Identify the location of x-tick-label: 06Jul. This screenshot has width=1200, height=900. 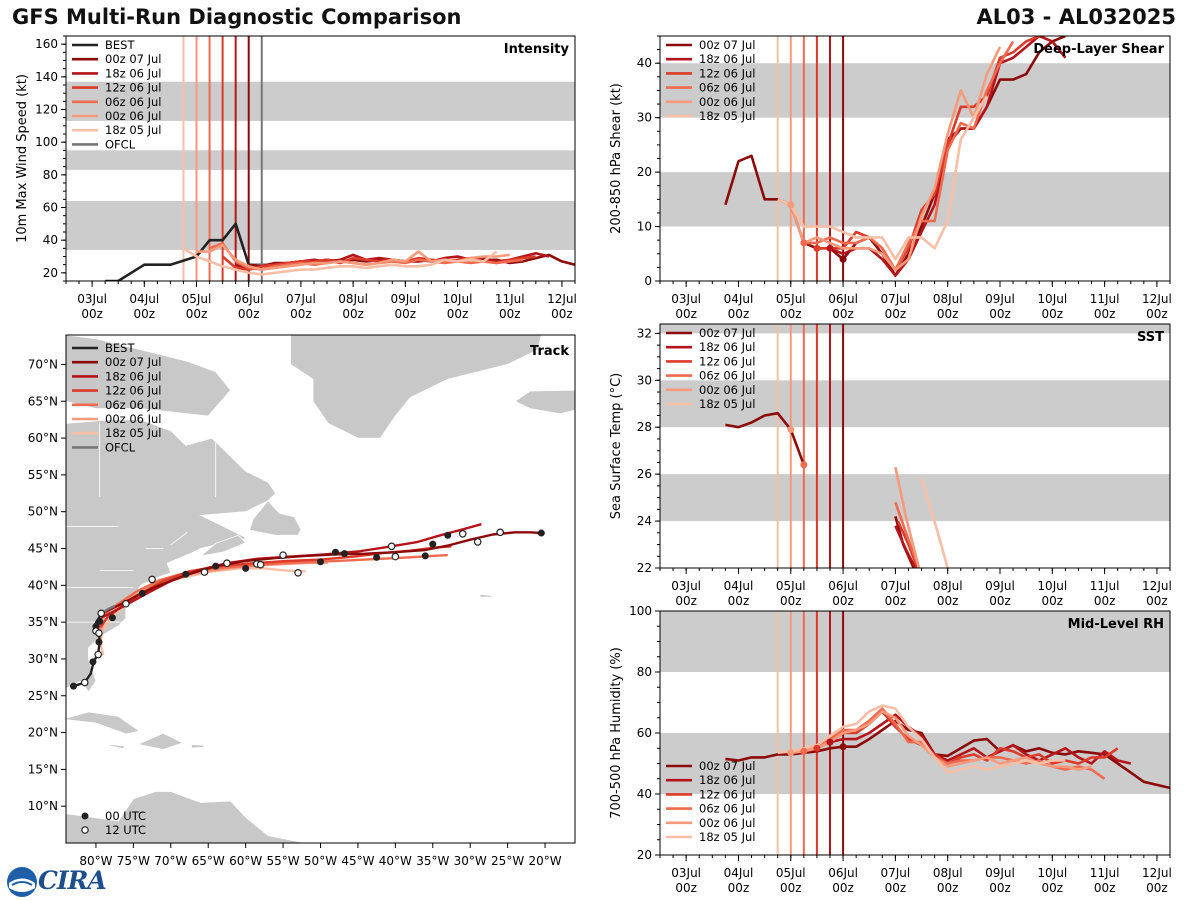
(843, 299).